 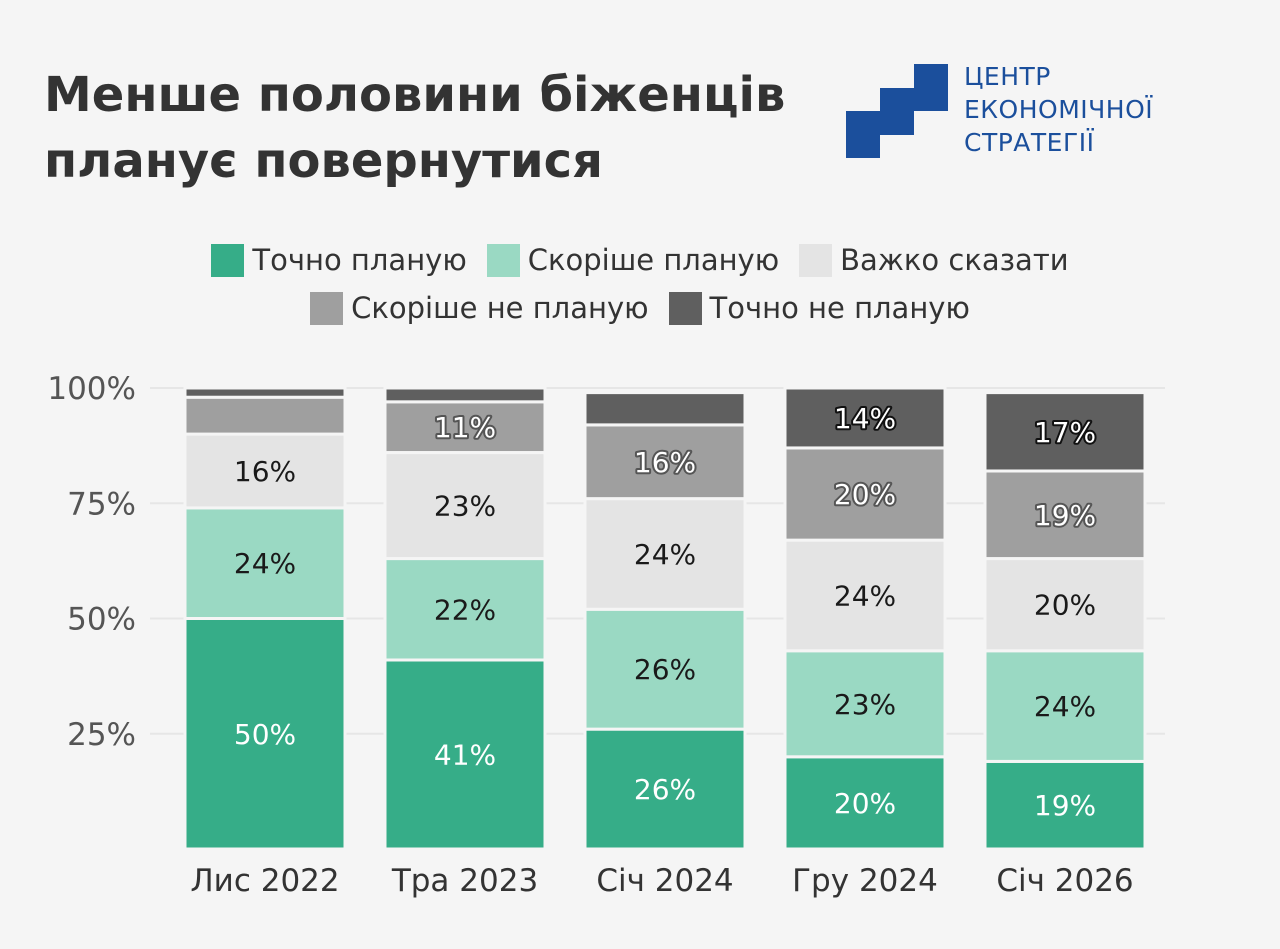 What do you see at coordinates (91, 389) in the screenshot?
I see `y-tick-label: 100%` at bounding box center [91, 389].